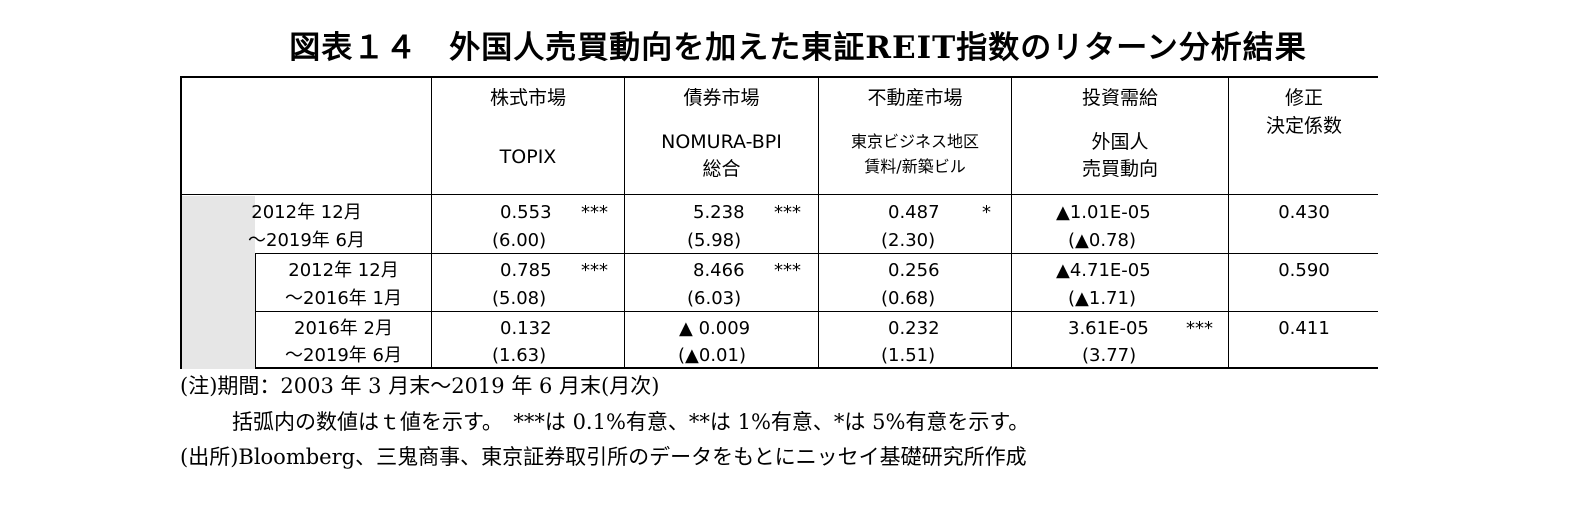 Image resolution: width=1596 pixels, height=510 pixels. I want to click on realestate-t-value: (0.68), so click(908, 298).